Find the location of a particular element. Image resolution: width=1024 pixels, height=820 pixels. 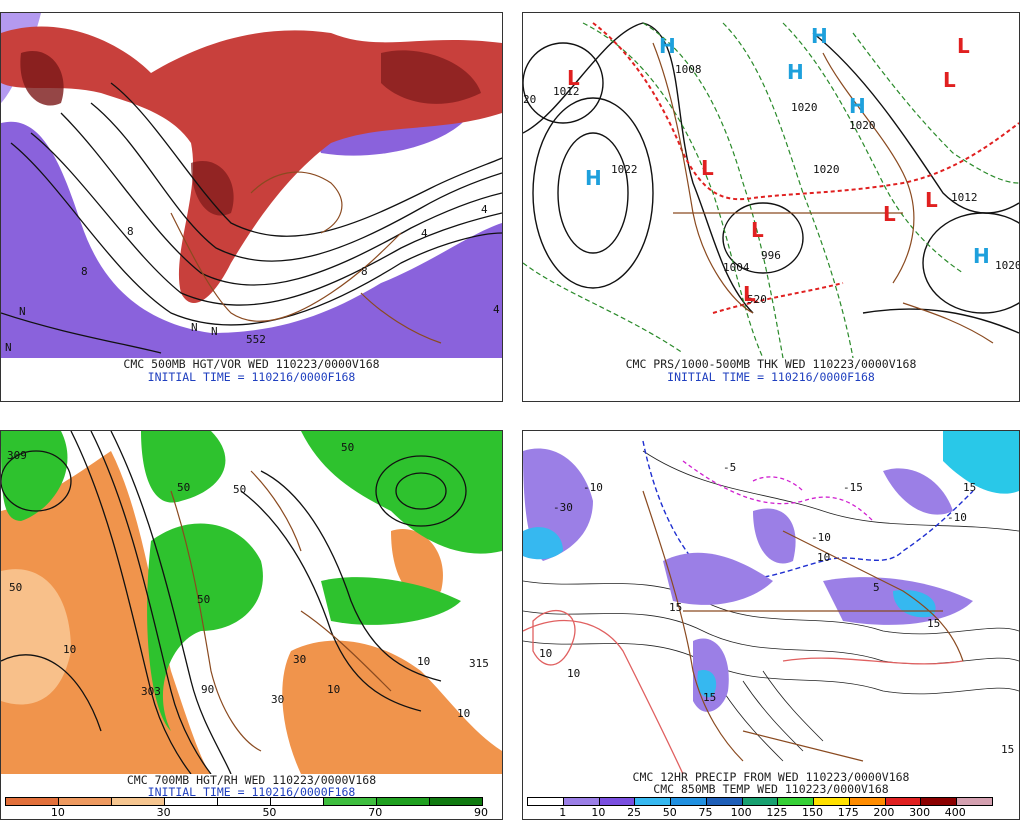

legend-tick-label: 25 is located at coordinates (634, 812).